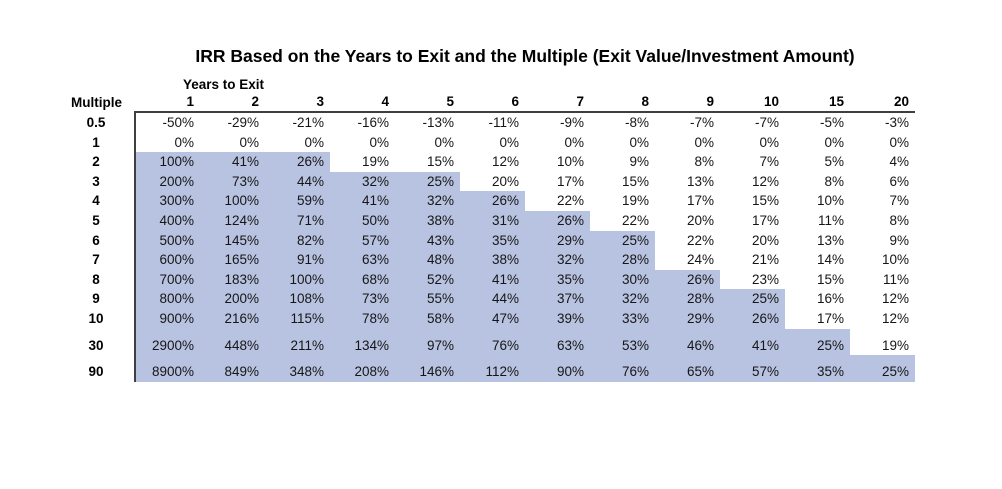  I want to click on row-label: 8, so click(96, 279).